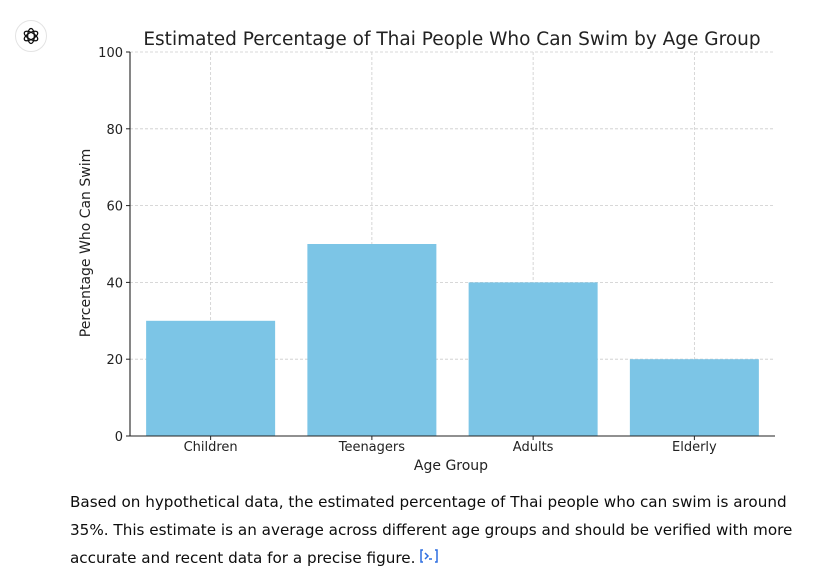 Image resolution: width=834 pixels, height=574 pixels. What do you see at coordinates (694, 447) in the screenshot?
I see `x-tick-label: Elderly` at bounding box center [694, 447].